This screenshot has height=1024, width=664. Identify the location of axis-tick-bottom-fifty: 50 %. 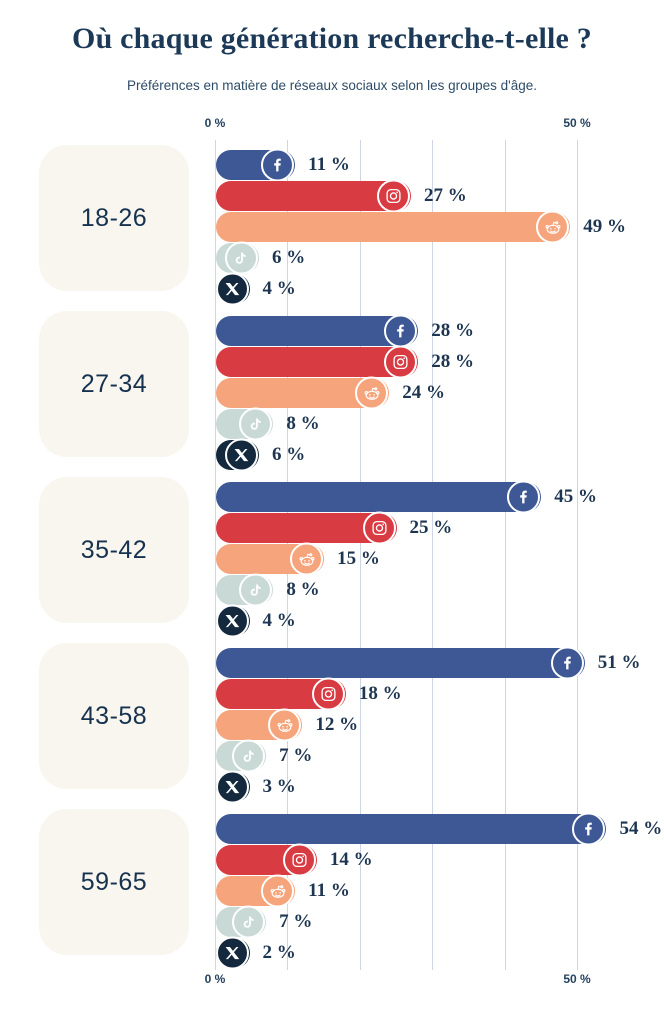
(577, 979).